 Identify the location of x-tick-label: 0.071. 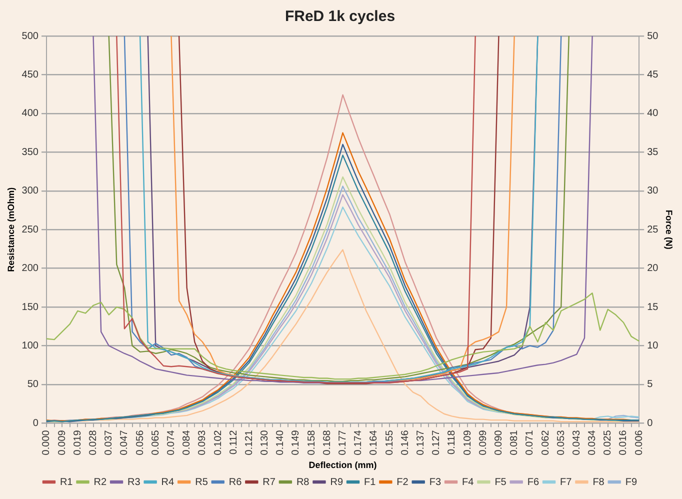
(530, 443).